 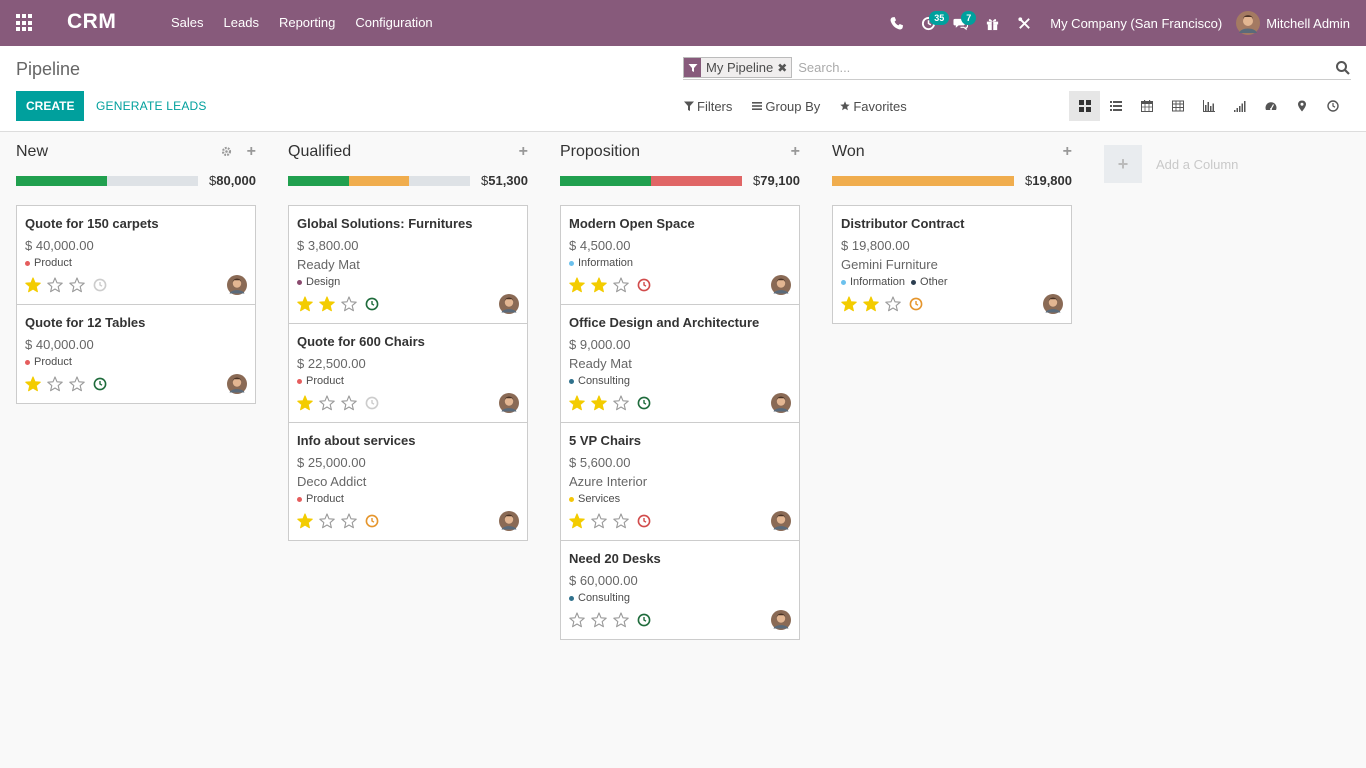 What do you see at coordinates (408, 373) in the screenshot?
I see `kanban-card: Quote for 600 Chairs $ 22,500.00 Product` at bounding box center [408, 373].